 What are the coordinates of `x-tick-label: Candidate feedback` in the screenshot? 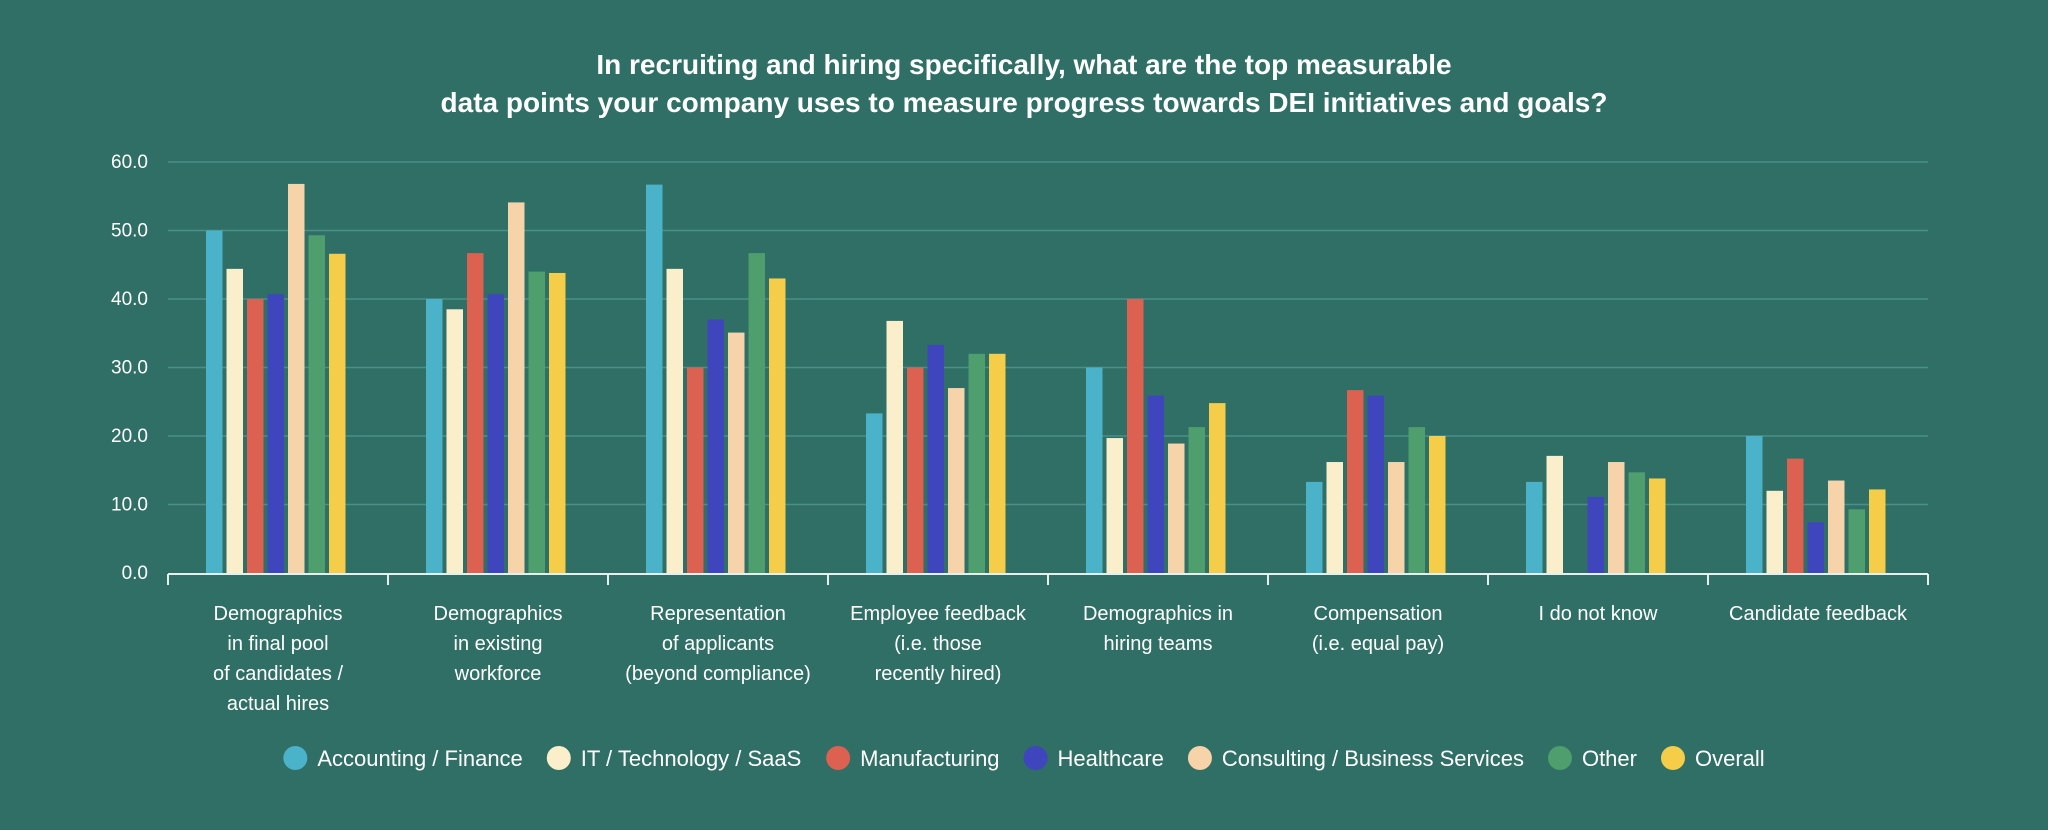 It's located at (1818, 614).